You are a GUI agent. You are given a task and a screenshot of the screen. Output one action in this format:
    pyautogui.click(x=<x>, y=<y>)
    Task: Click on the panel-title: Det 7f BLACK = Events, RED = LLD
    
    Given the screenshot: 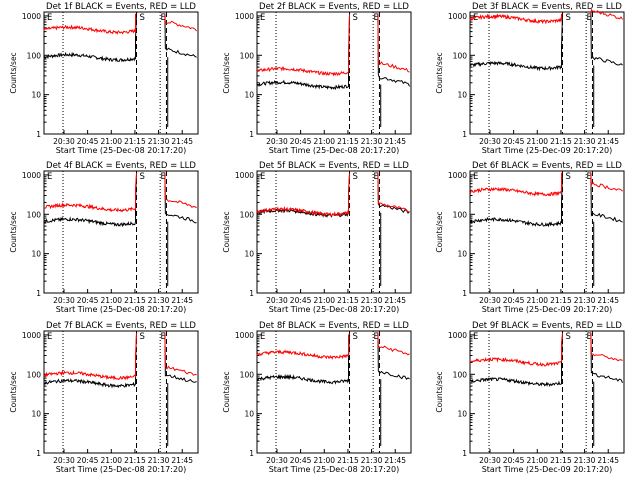 What is the action you would take?
    pyautogui.click(x=121, y=326)
    